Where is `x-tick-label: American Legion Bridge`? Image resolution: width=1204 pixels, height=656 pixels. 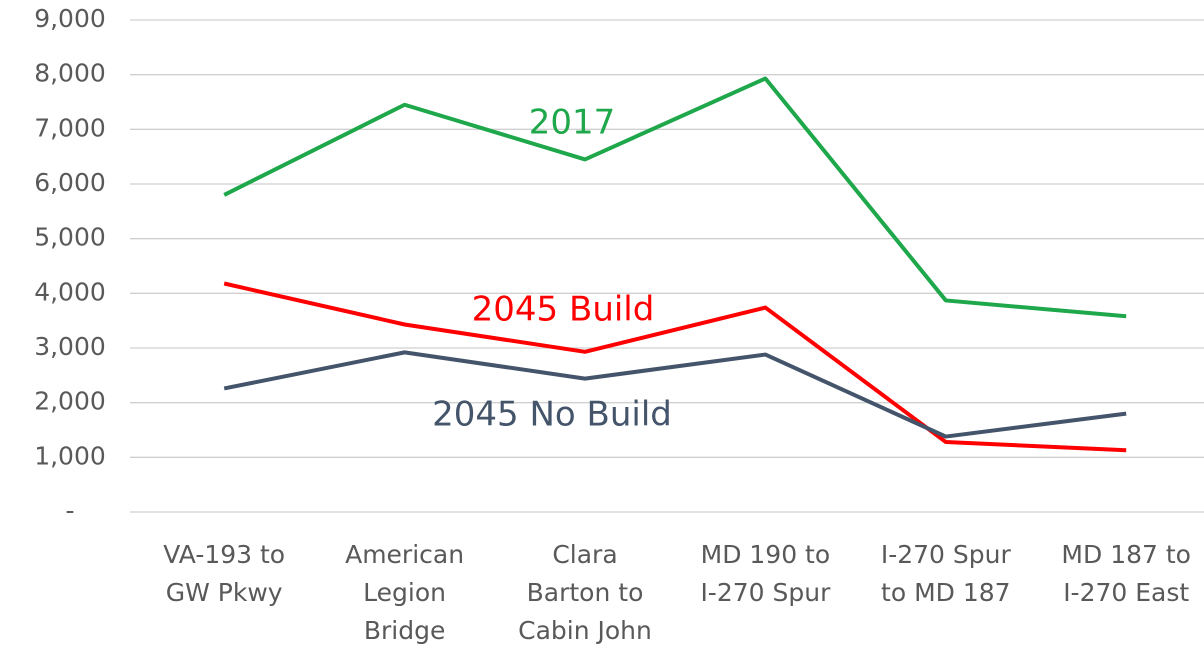
x-tick-label: American Legion Bridge is located at coordinates (404, 592).